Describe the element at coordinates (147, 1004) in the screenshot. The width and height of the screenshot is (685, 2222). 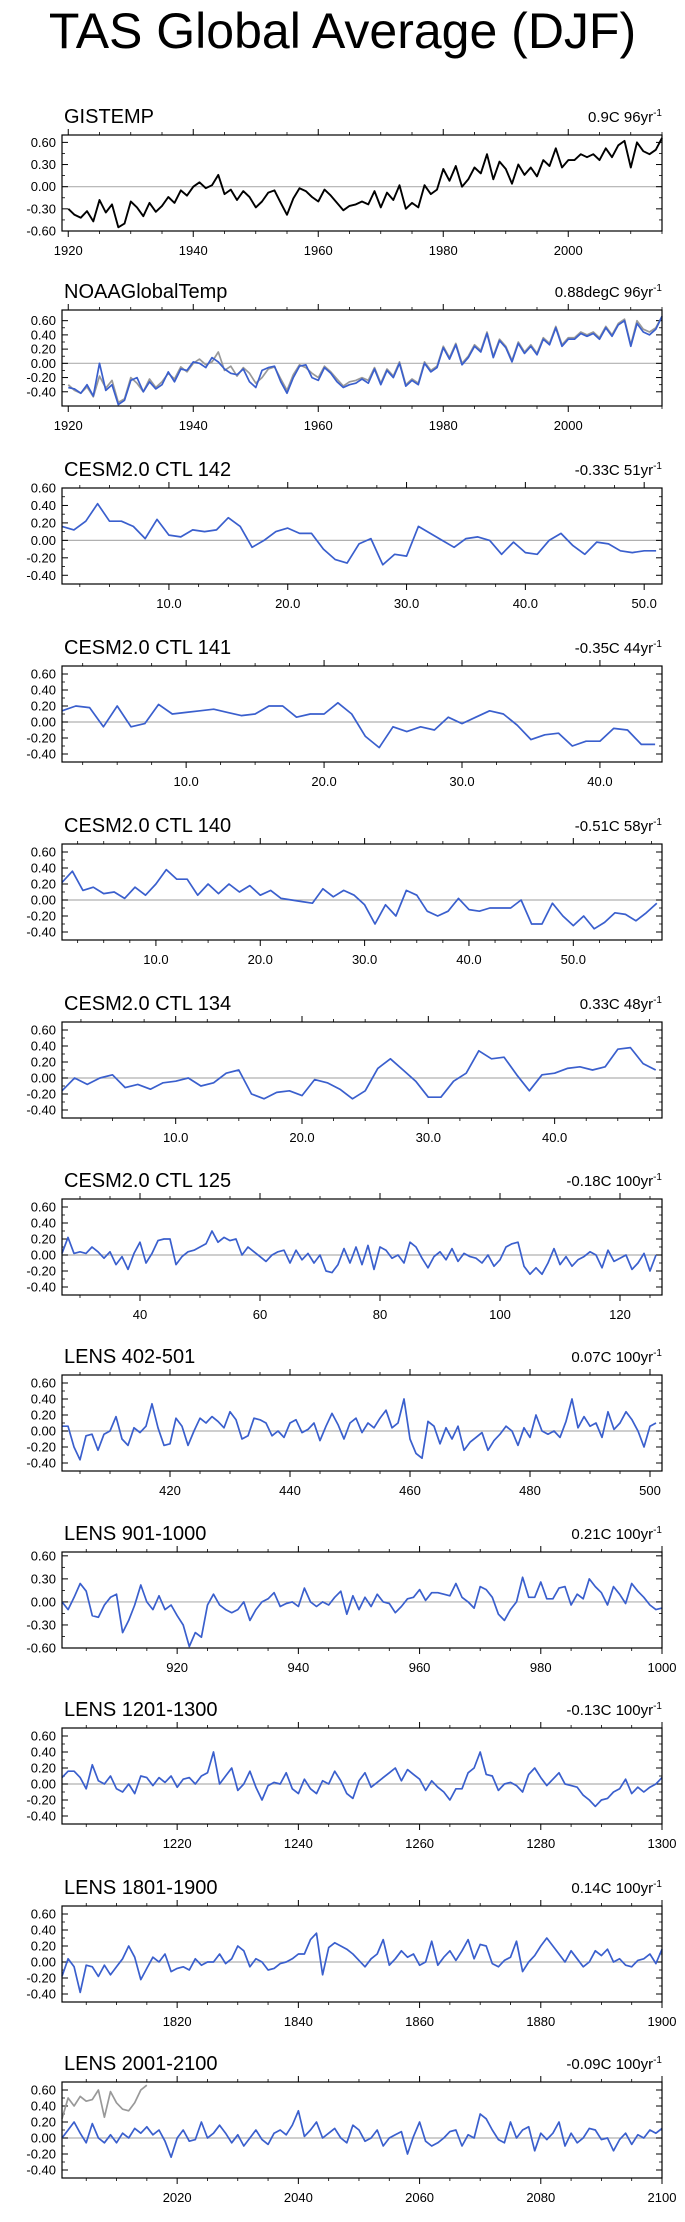
I see `panel-title: CESM2.0 CTL 134` at that location.